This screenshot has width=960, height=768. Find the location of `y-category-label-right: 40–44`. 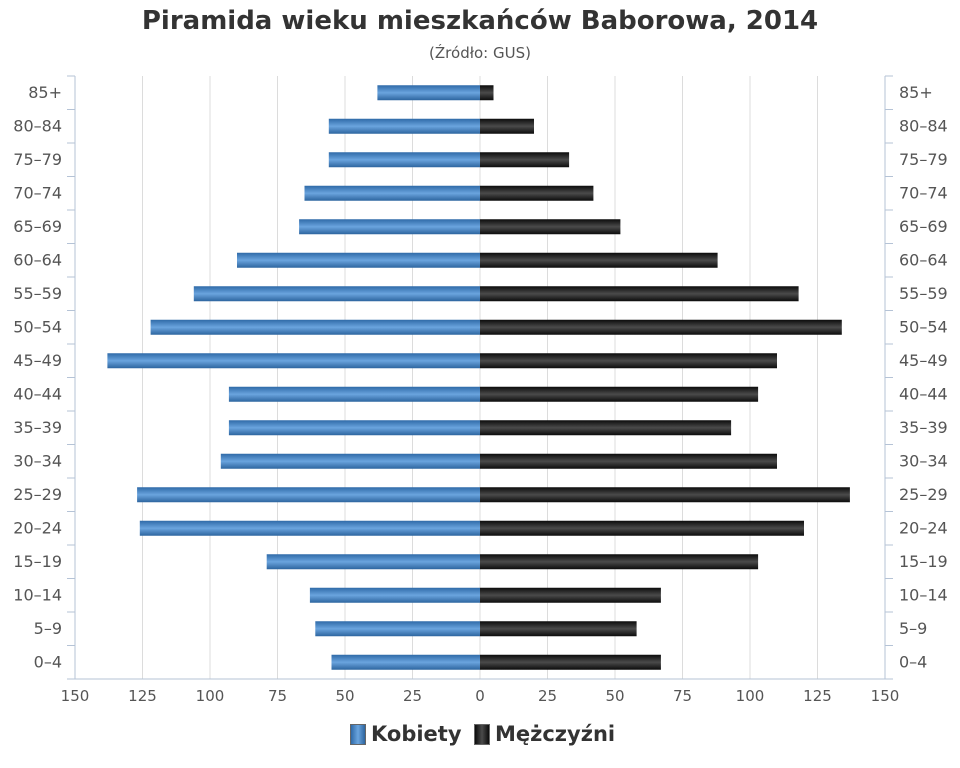

y-category-label-right: 40–44 is located at coordinates (923, 393).